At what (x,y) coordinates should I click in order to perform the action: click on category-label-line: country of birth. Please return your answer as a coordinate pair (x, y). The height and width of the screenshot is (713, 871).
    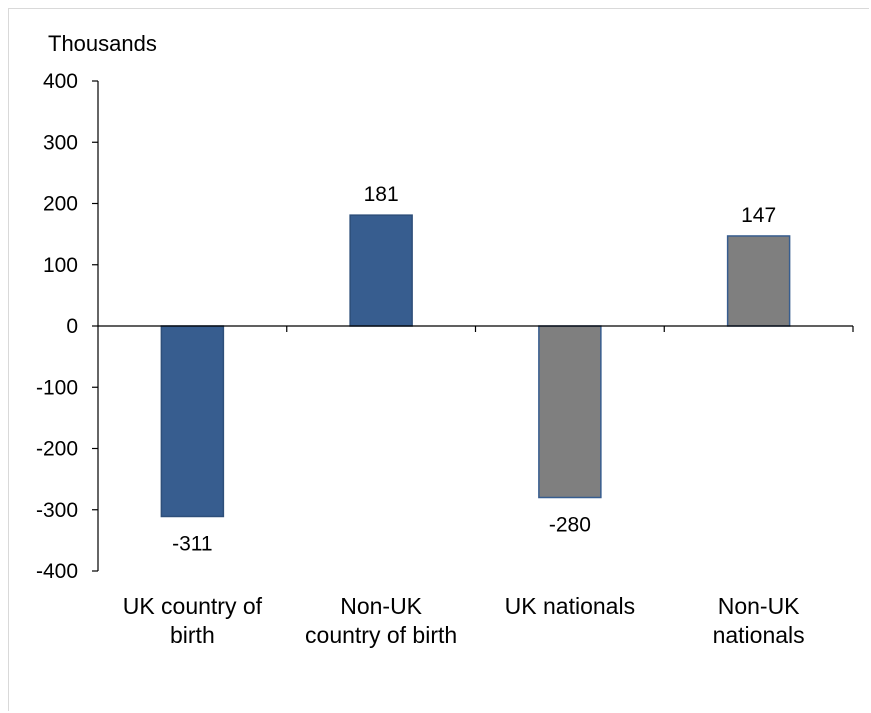
    Looking at the image, I should click on (381, 635).